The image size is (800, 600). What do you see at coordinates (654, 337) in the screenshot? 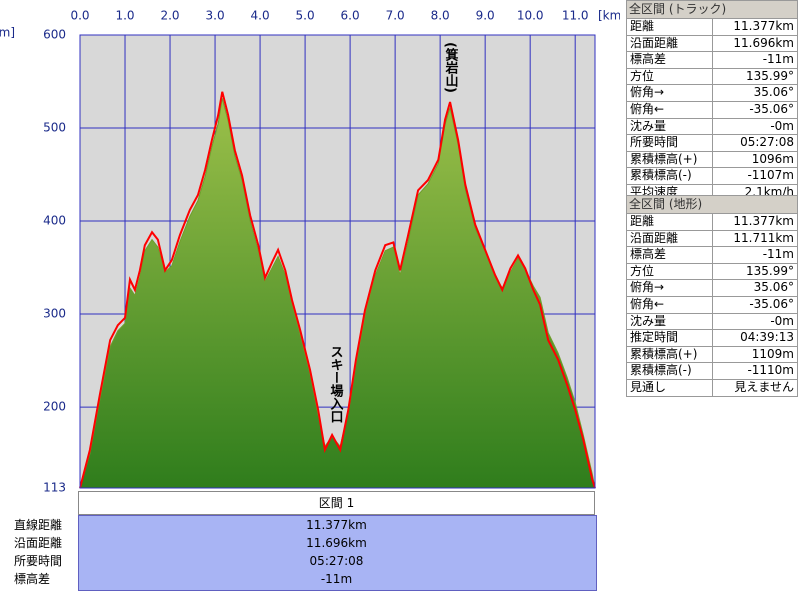
I see `row-label: 推定時間` at bounding box center [654, 337].